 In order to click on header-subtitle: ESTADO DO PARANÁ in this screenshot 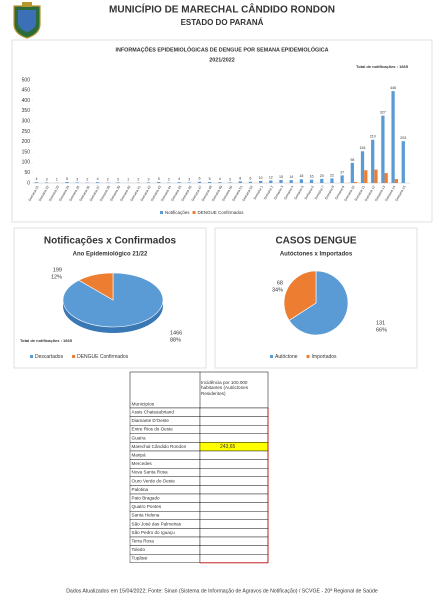, I will do `click(222, 22)`.